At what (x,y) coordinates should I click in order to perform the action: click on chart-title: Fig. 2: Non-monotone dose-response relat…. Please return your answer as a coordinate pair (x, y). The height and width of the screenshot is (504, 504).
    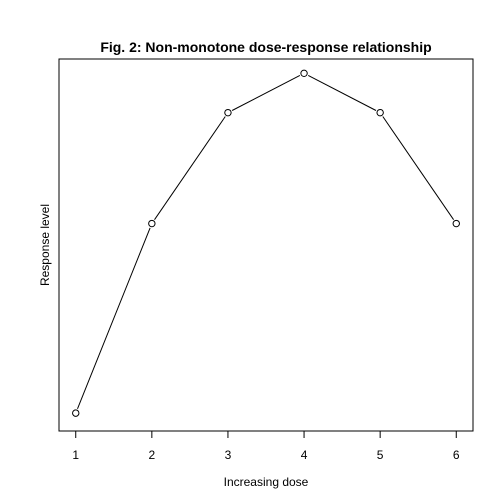
    Looking at the image, I should click on (265, 47).